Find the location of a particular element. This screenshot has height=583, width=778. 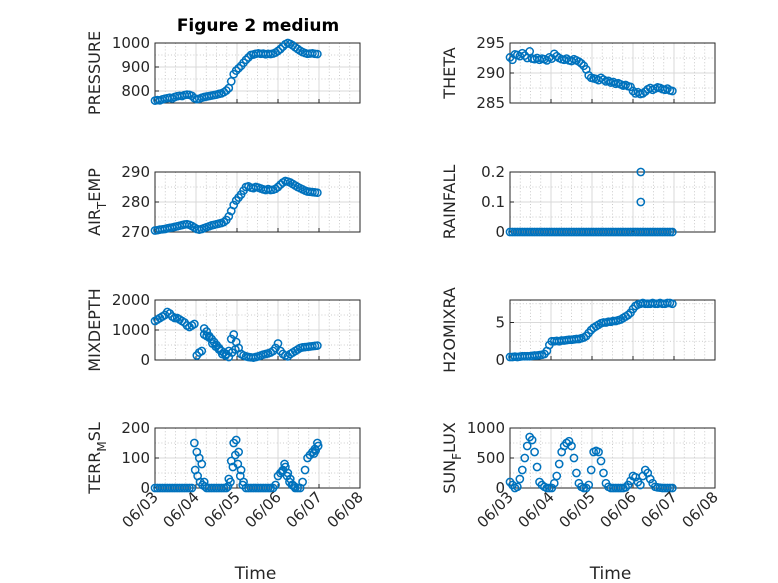

y-axis-label: SUNFLUX is located at coordinates (452, 458).